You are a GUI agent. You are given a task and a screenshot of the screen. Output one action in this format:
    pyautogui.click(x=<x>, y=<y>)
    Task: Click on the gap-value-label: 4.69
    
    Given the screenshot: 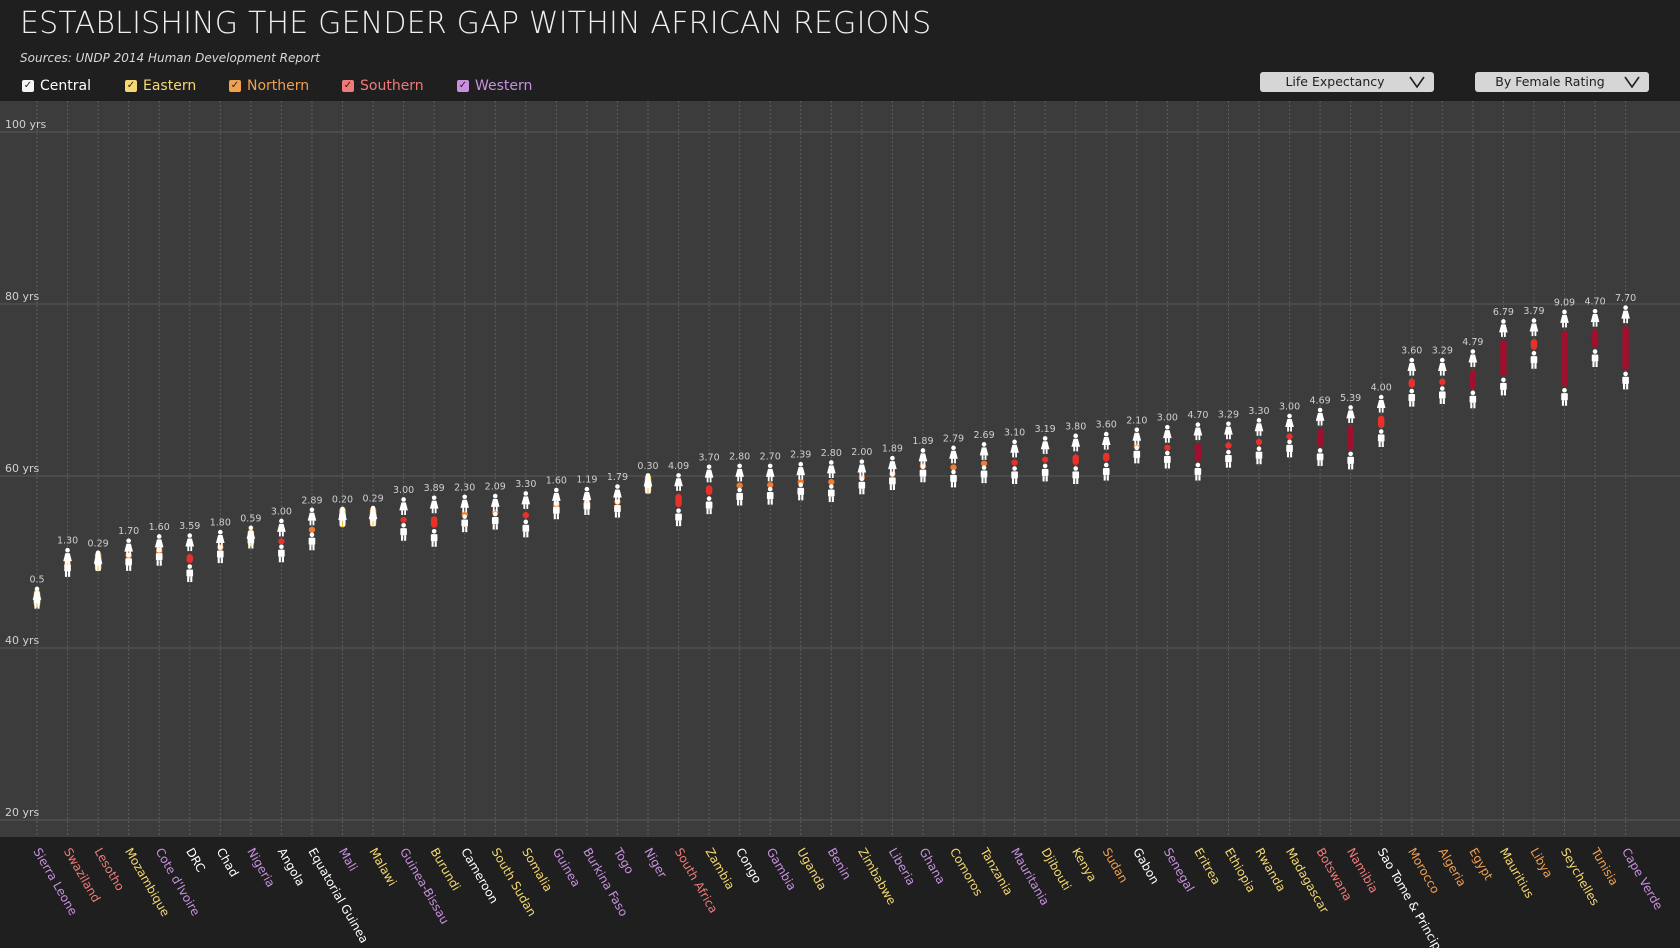 What is the action you would take?
    pyautogui.click(x=1320, y=401)
    